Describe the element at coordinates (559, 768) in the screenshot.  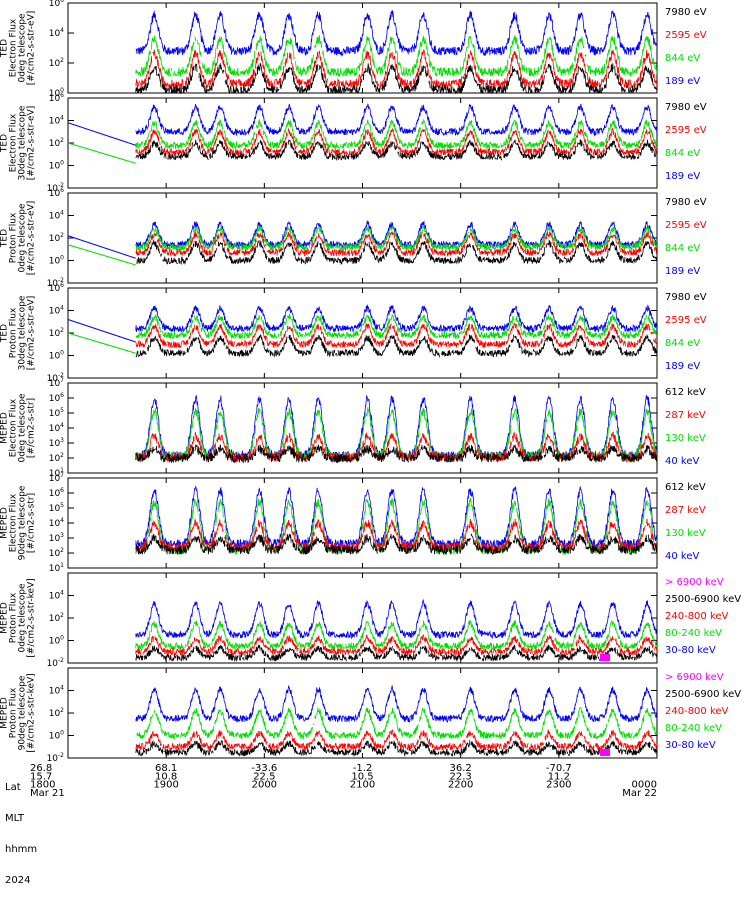
I see `footer-cell: -70.7` at that location.